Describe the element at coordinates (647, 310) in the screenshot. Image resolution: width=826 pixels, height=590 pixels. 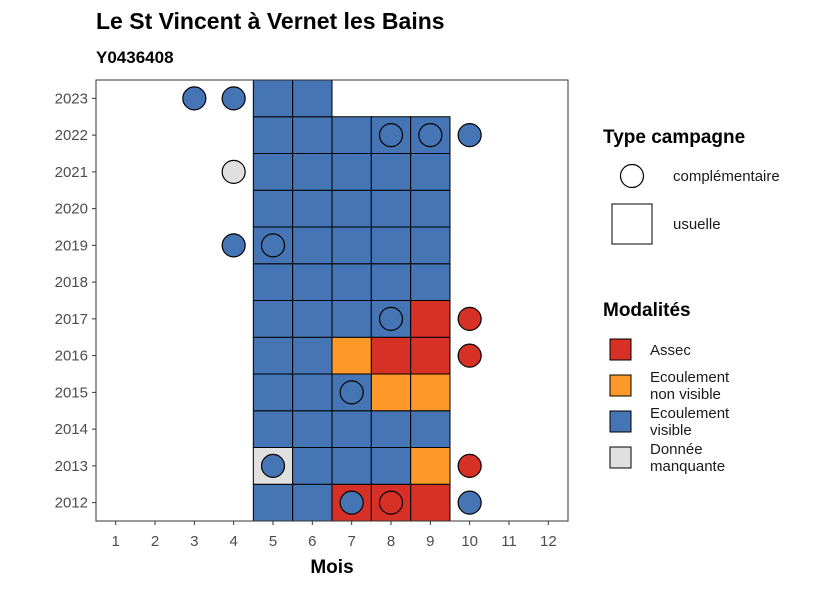
I see `legend-fill-title: Modalités` at that location.